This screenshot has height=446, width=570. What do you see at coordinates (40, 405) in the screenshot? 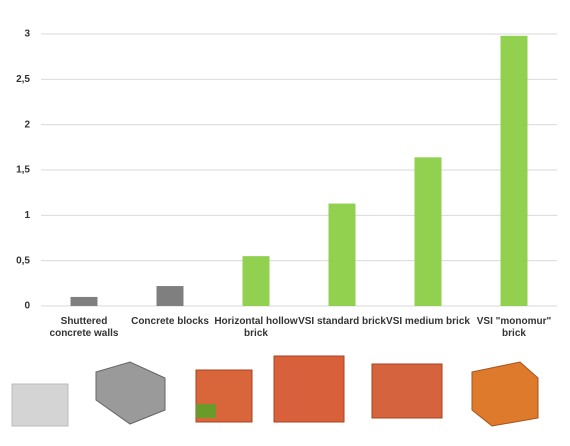
I see `concrete-wall-photo` at bounding box center [40, 405].